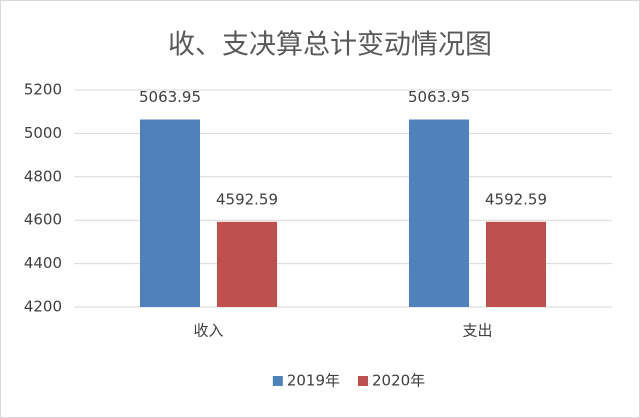  What do you see at coordinates (313, 381) in the screenshot?
I see `legend-label: 2019年` at bounding box center [313, 381].